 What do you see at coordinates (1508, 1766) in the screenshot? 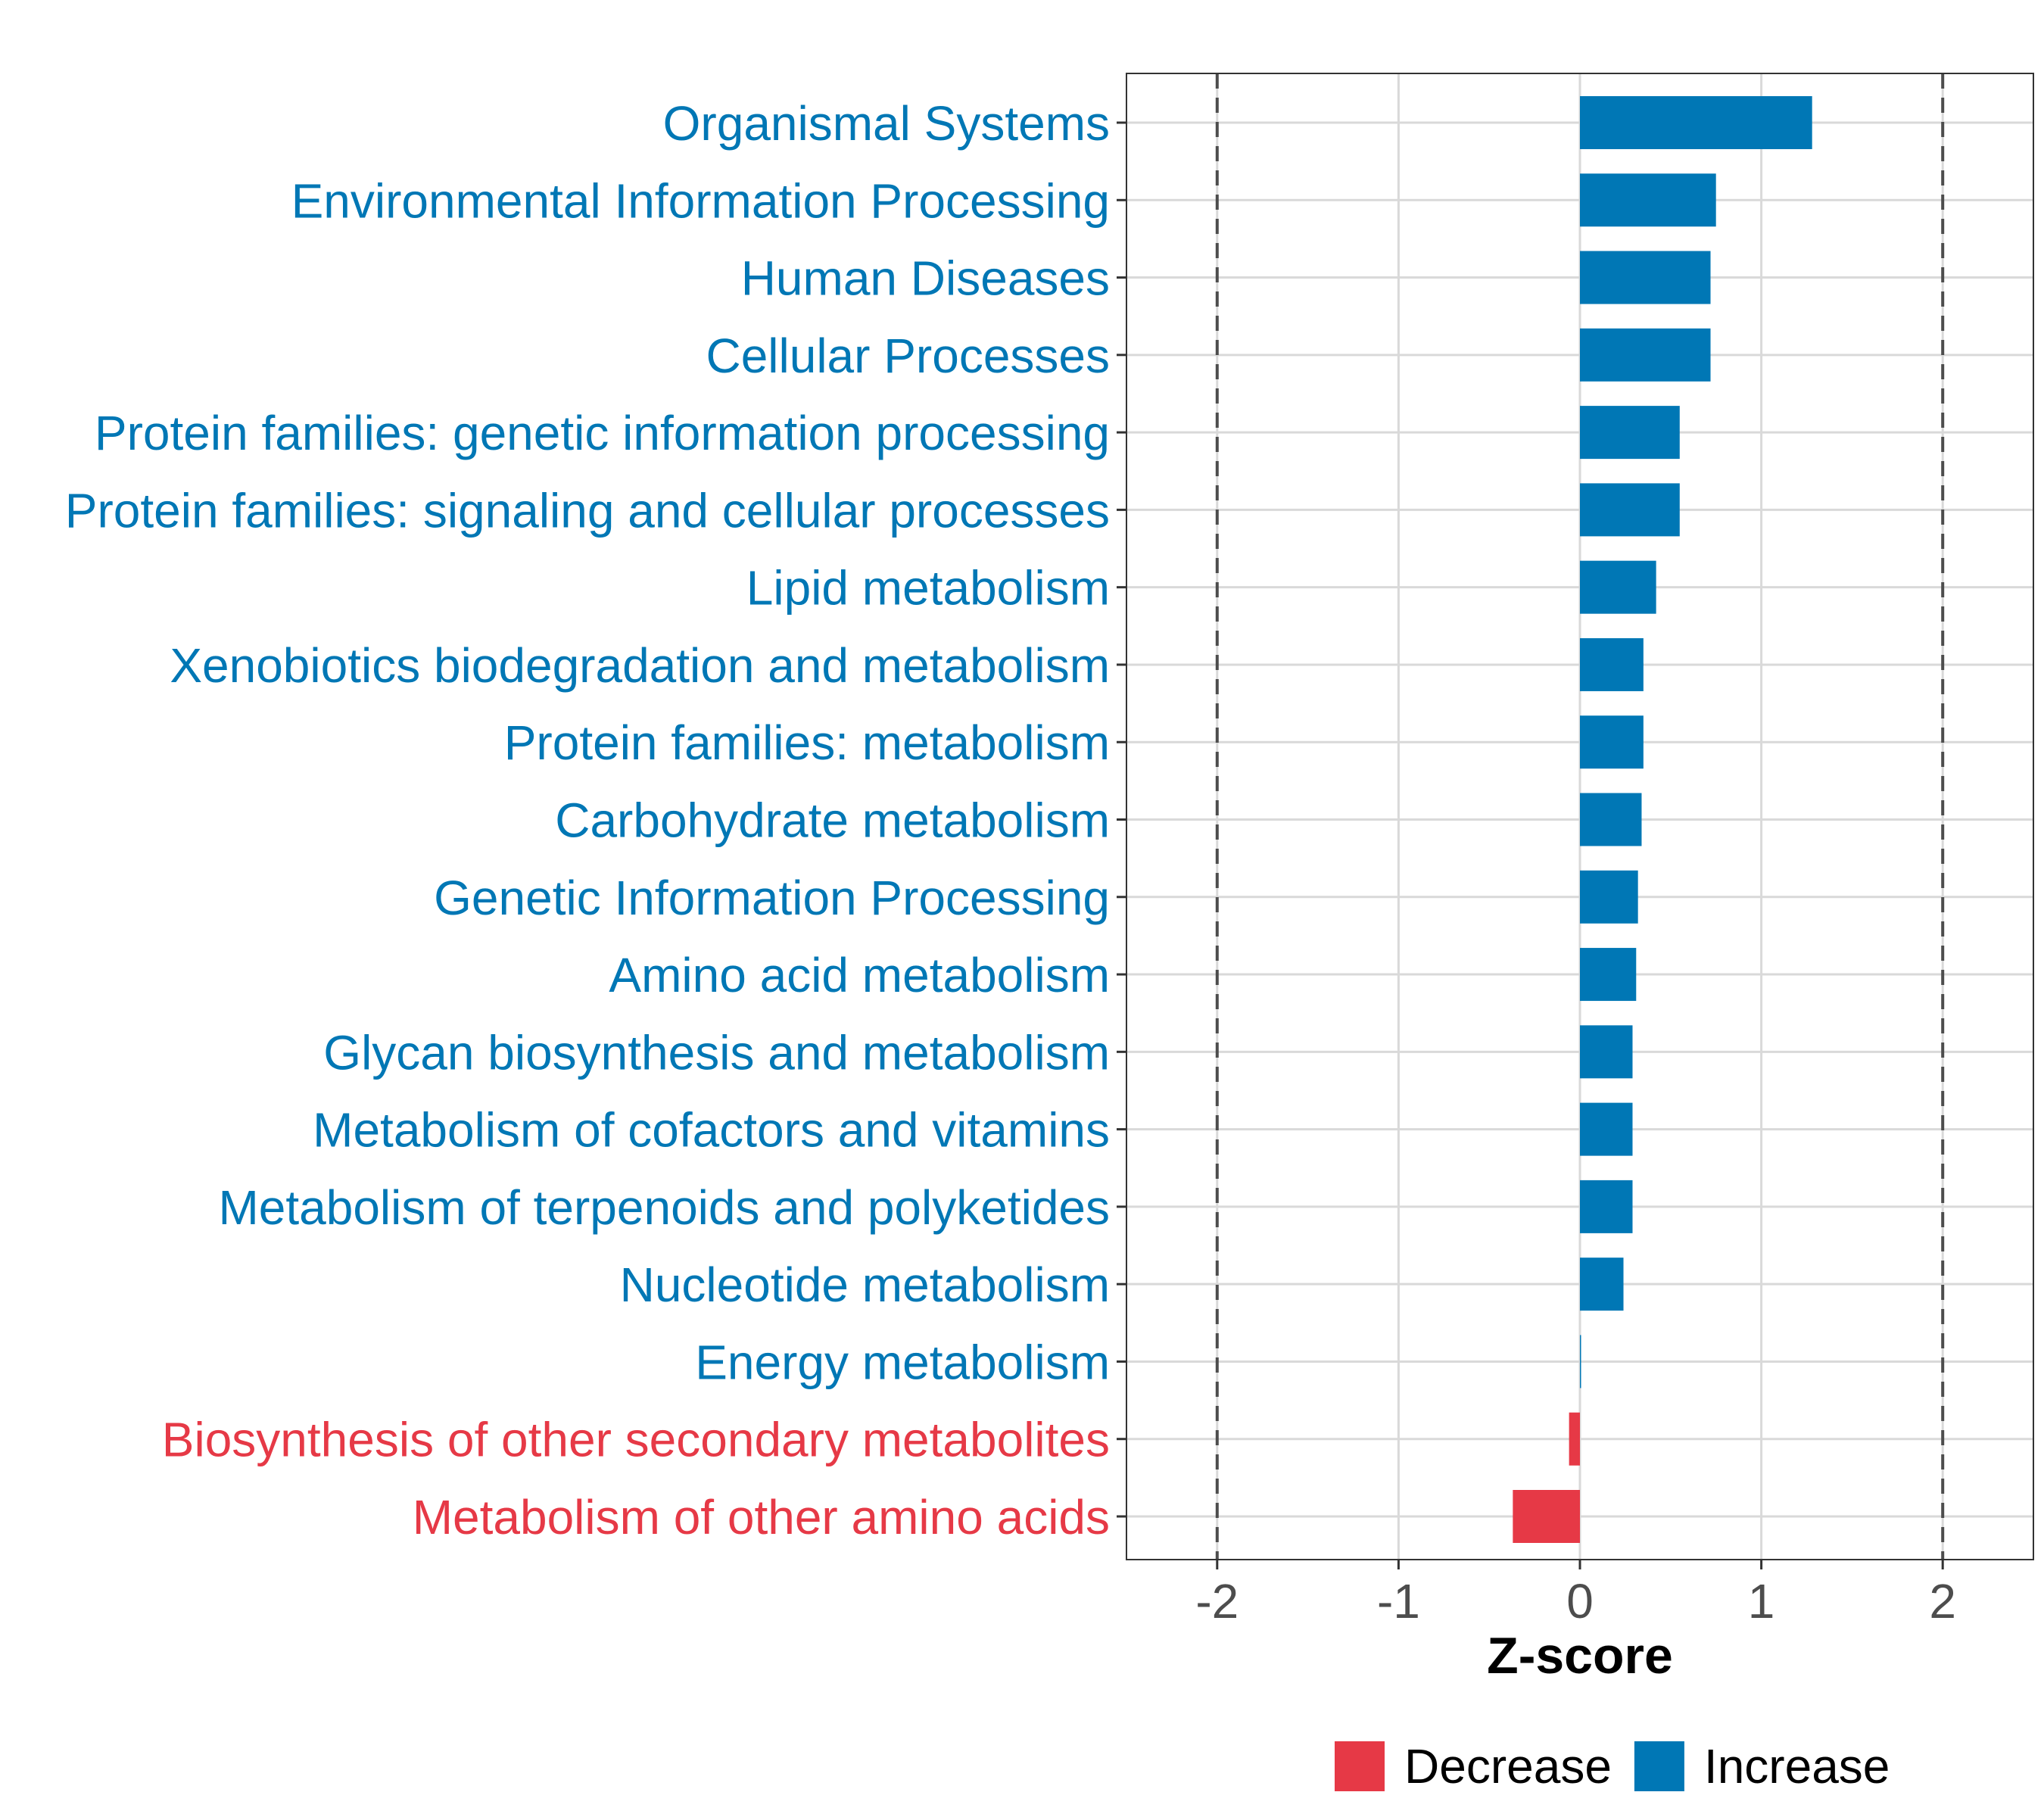
I see `legend-label-decrease: Decrease` at bounding box center [1508, 1766].